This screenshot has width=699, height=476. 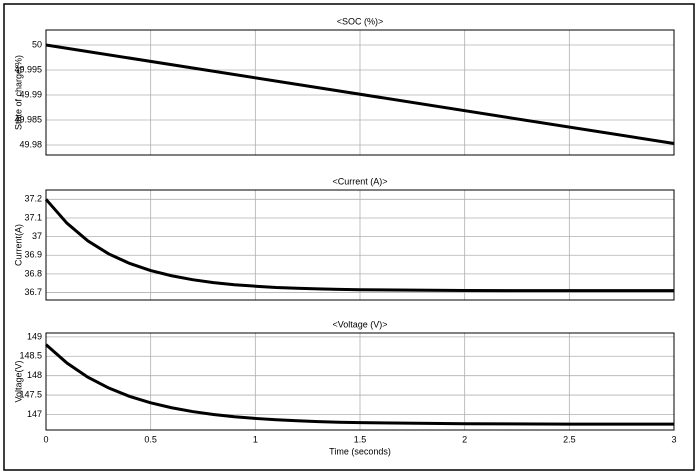 What do you see at coordinates (18, 245) in the screenshot?
I see `y-axis-label: Current(A)` at bounding box center [18, 245].